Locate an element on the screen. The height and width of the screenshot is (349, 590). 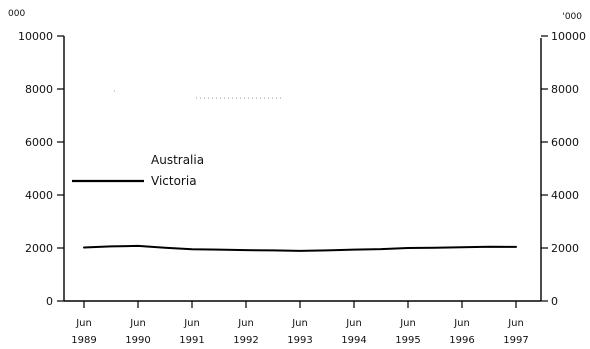
legend: Australia Victoria is located at coordinates (138, 170).